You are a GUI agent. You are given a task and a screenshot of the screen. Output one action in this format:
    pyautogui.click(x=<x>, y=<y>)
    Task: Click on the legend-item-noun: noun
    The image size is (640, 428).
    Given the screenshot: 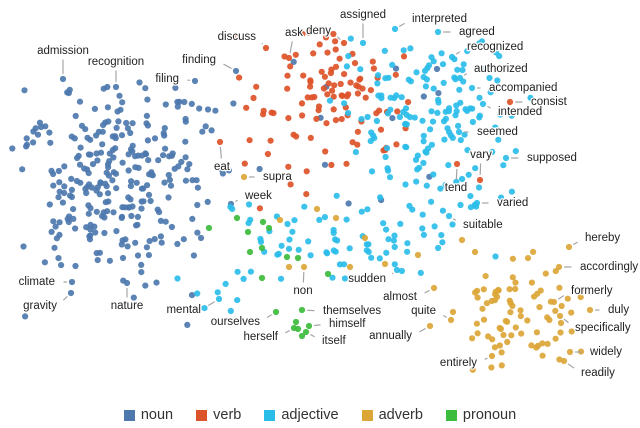 What is the action you would take?
    pyautogui.click(x=148, y=414)
    